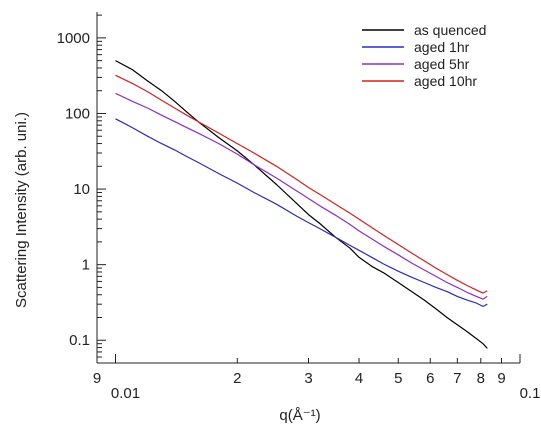  I want to click on legend-label: aged 5hr, so click(442, 64).